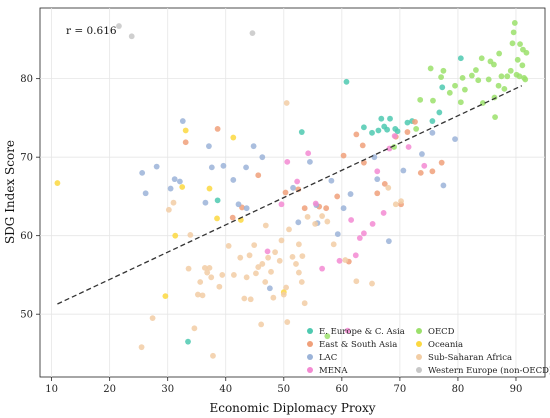  What do you see at coordinates (26, 315) in the screenshot?
I see `y-tick-label: 50` at bounding box center [26, 315].